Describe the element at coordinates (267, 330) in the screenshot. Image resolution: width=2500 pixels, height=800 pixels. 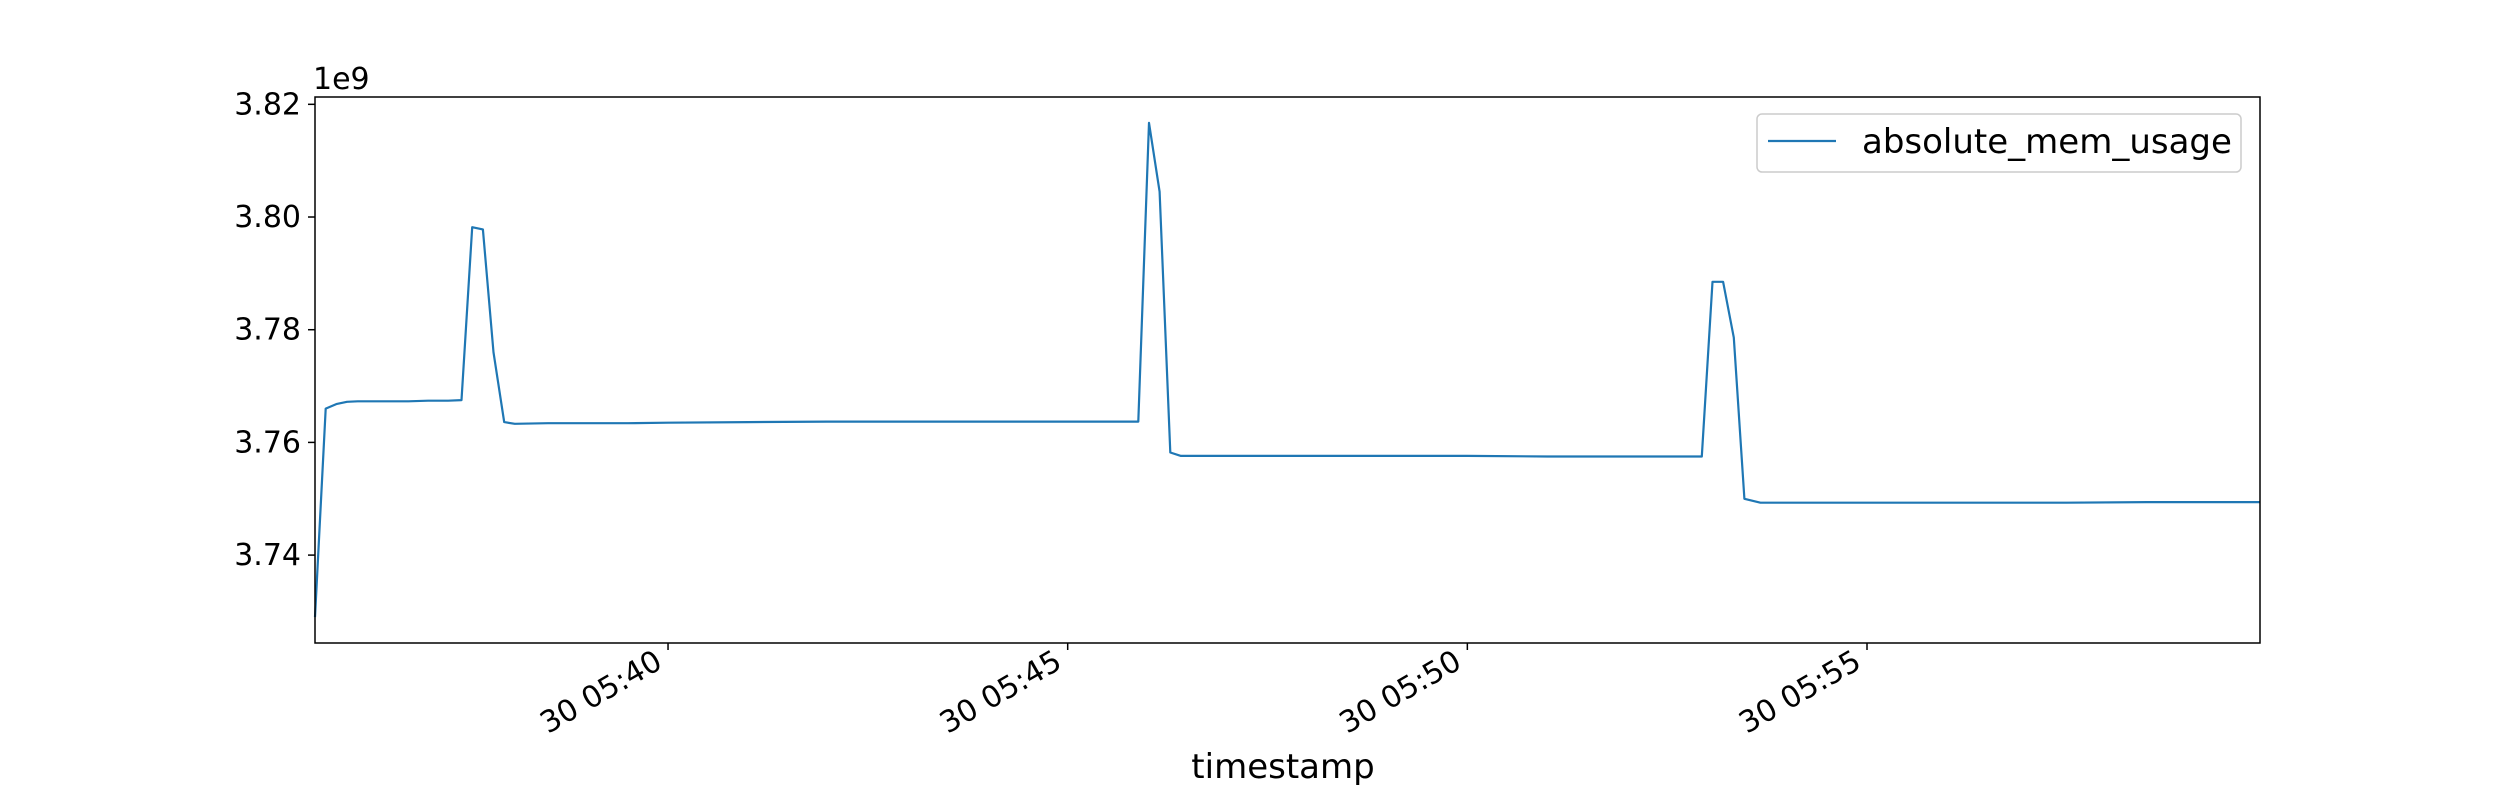
I see `y-tick-label: 3.78` at that location.